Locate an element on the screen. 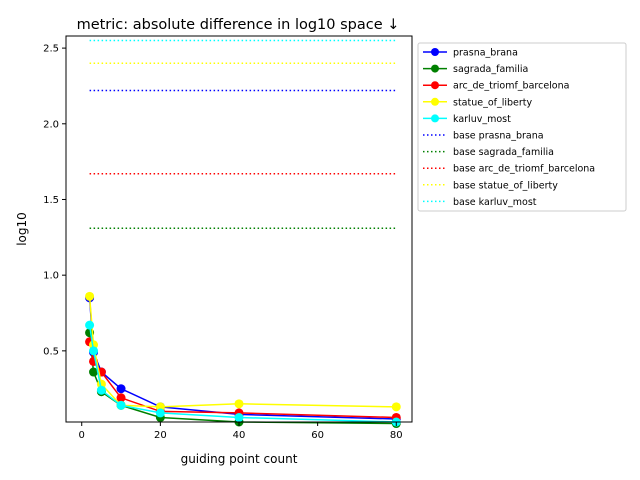 This screenshot has height=480, width=640. y-tick-label: 1.0 is located at coordinates (51, 276).